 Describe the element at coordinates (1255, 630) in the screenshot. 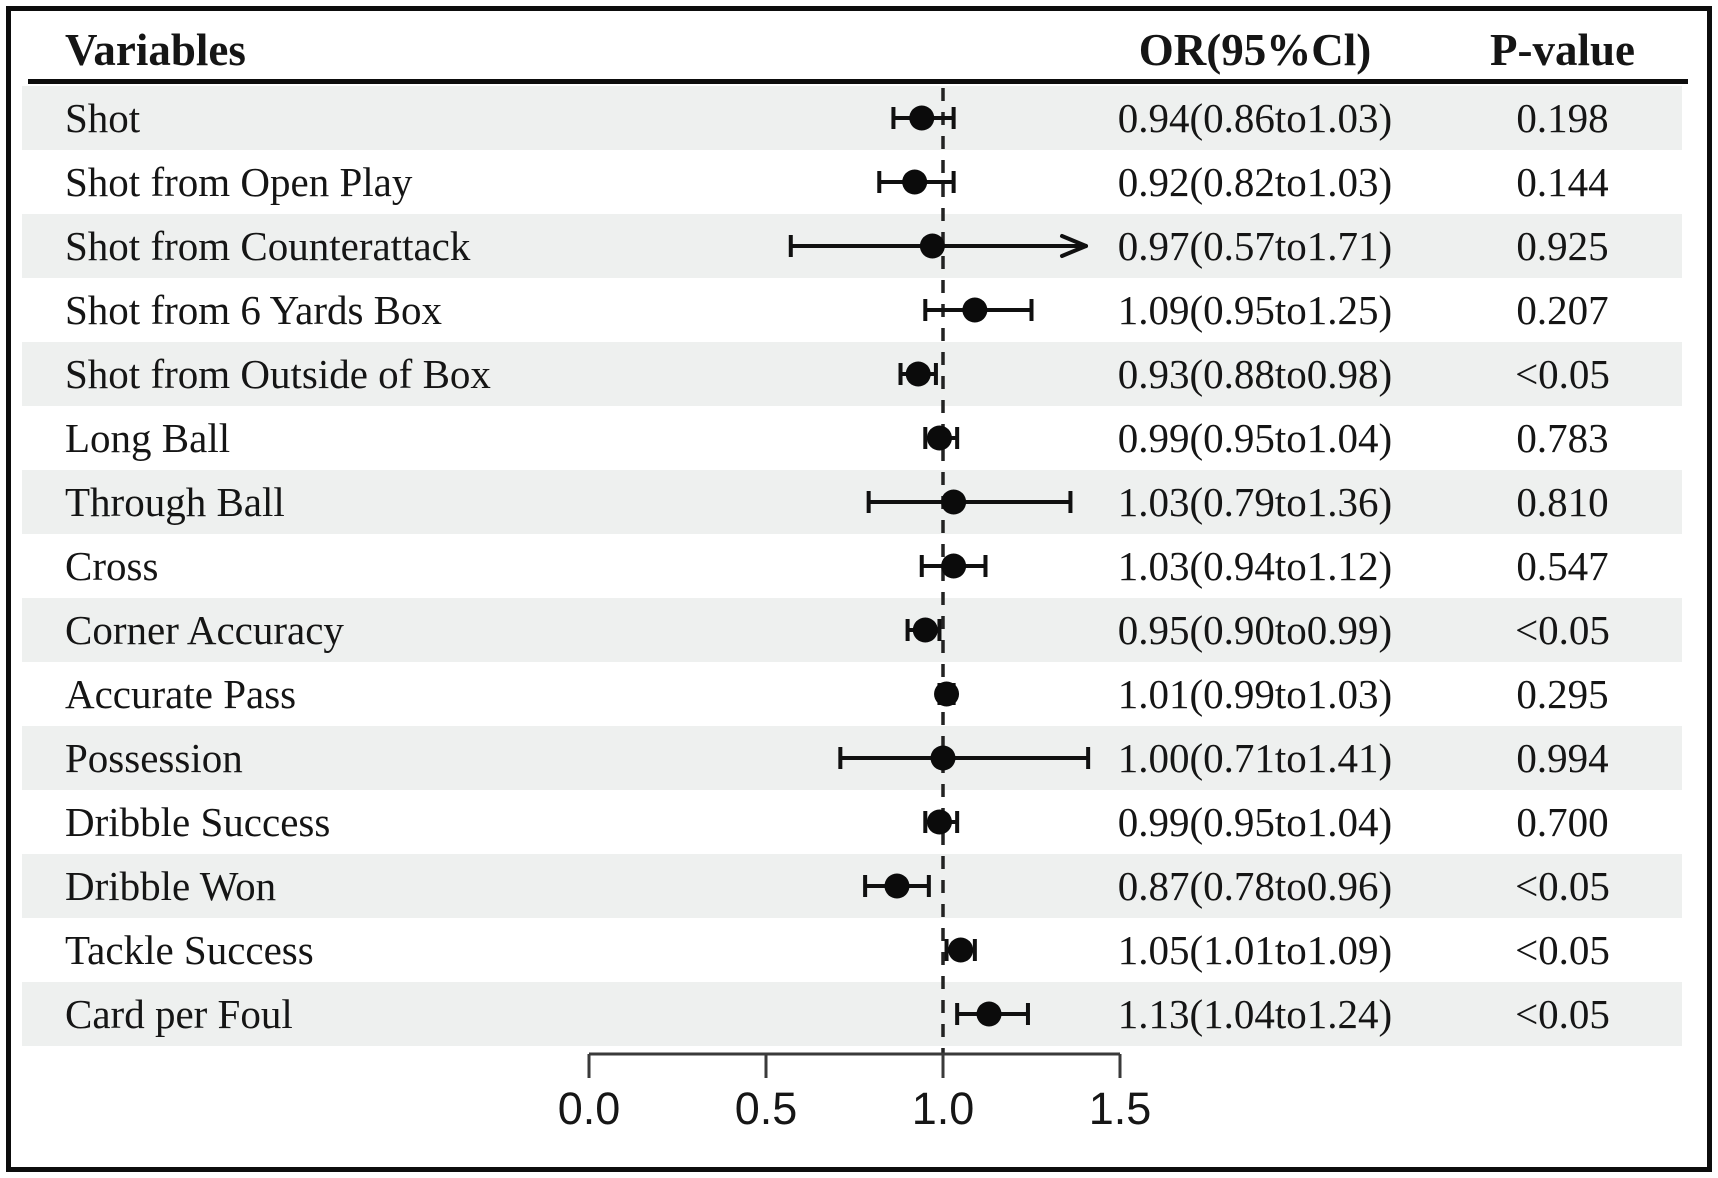

I see `row-or-ci-value: 0.95(0.90to0.99)` at that location.